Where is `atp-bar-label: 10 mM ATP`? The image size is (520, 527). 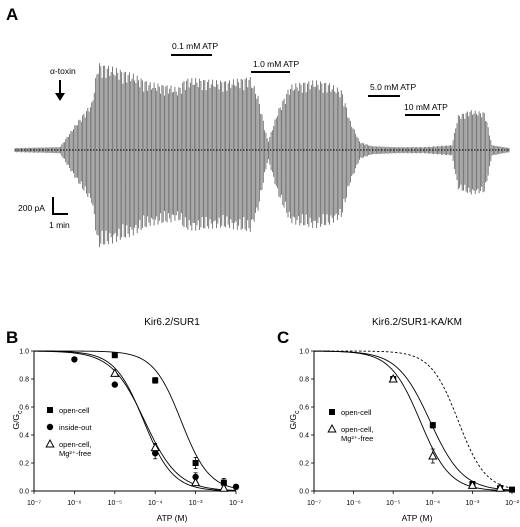
atp-bar-label: 10 mM ATP is located at coordinates (426, 107).